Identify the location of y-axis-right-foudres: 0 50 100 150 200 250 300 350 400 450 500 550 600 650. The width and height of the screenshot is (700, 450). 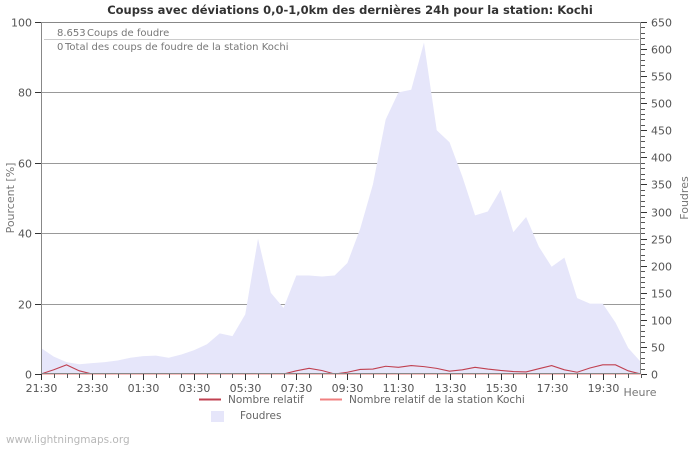
(656, 199).